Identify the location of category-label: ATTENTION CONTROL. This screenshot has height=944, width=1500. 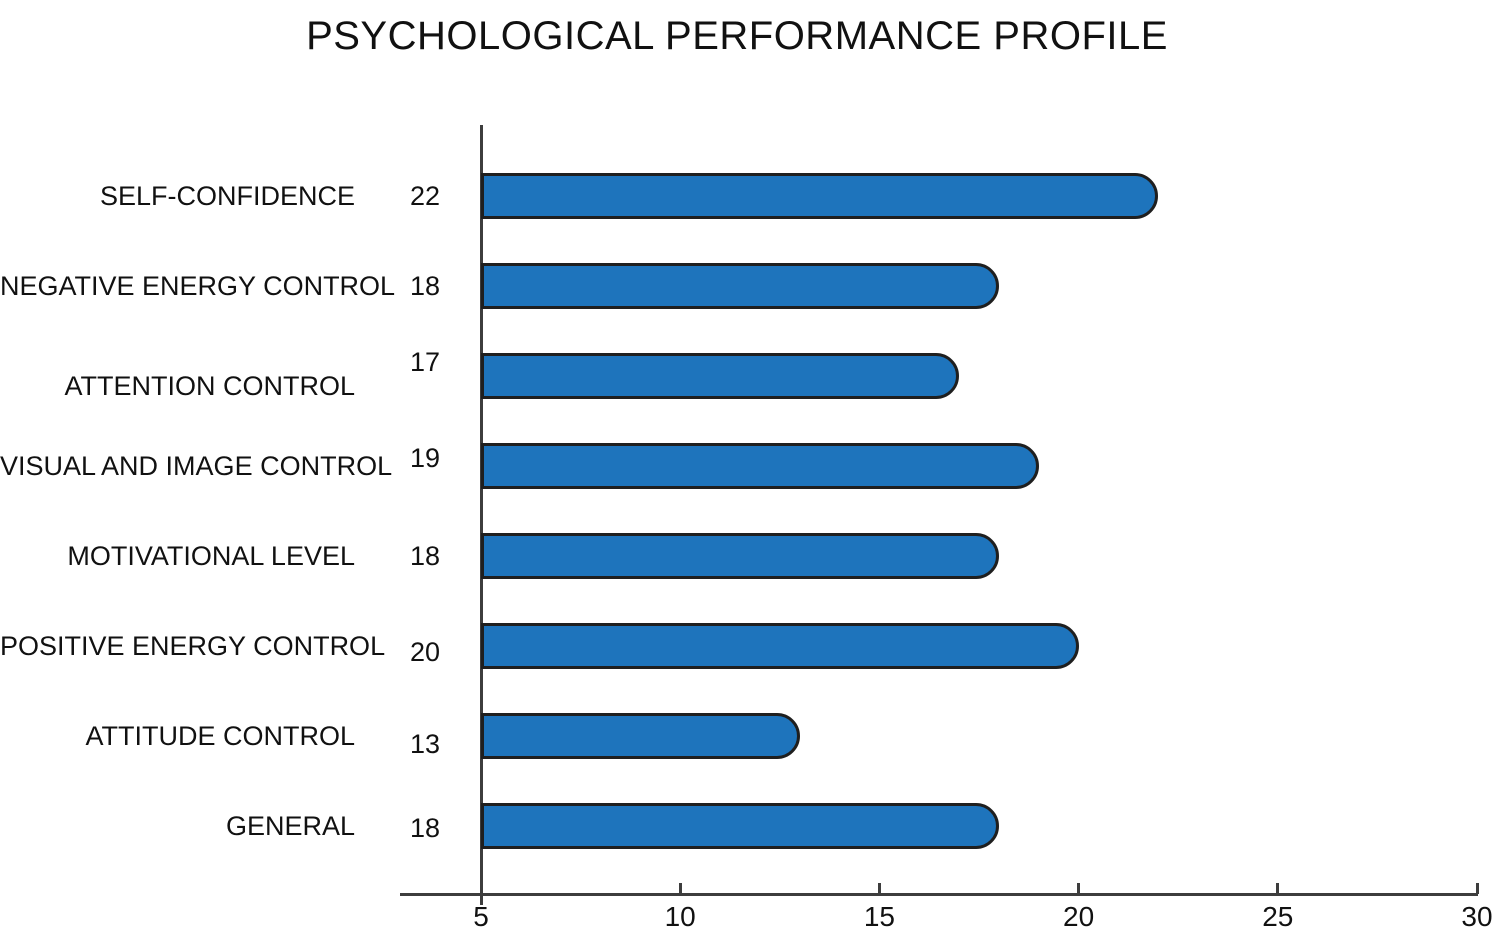
(209, 386).